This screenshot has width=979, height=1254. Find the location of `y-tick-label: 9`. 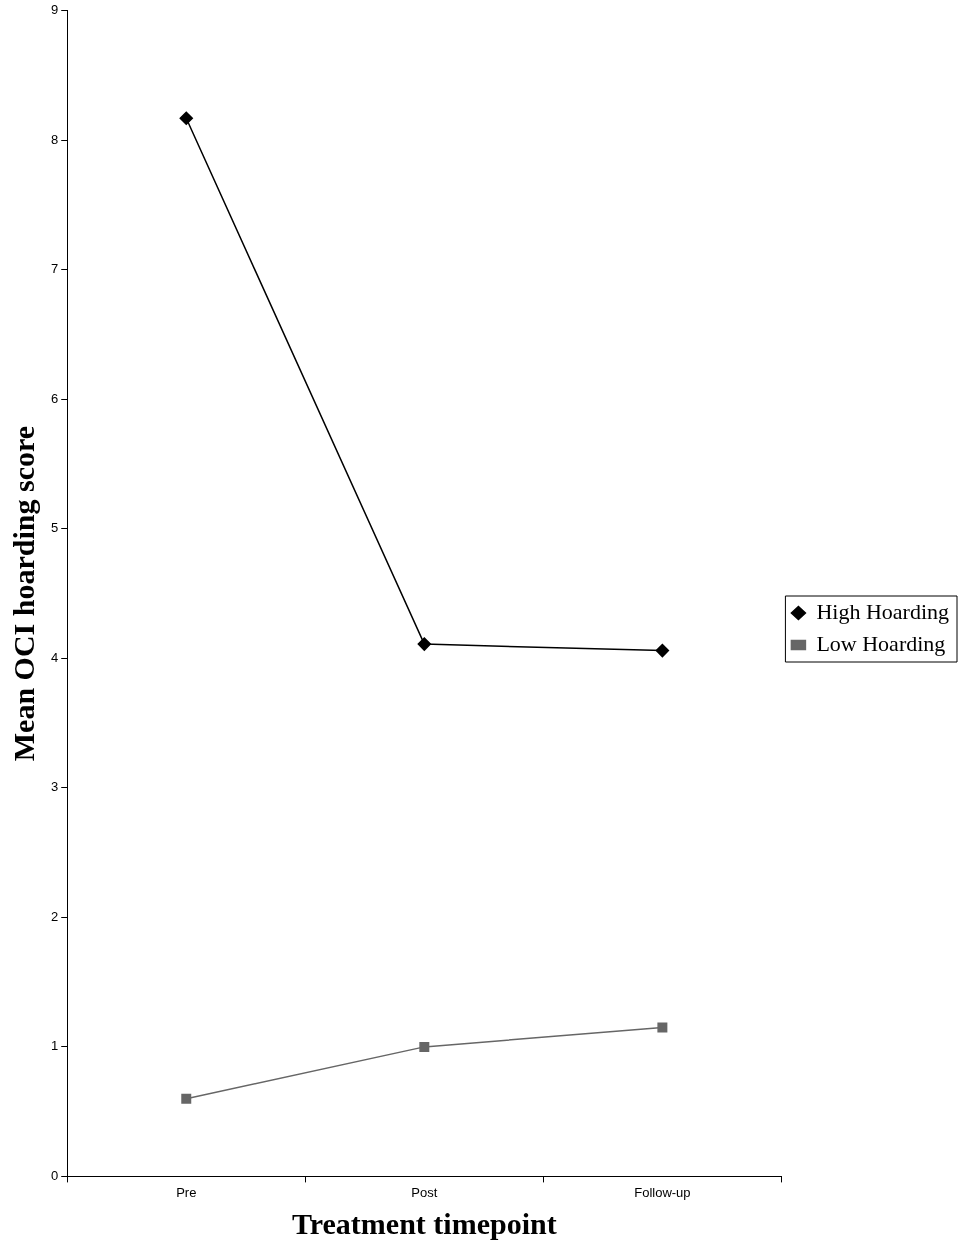

y-tick-label: 9 is located at coordinates (55, 10).